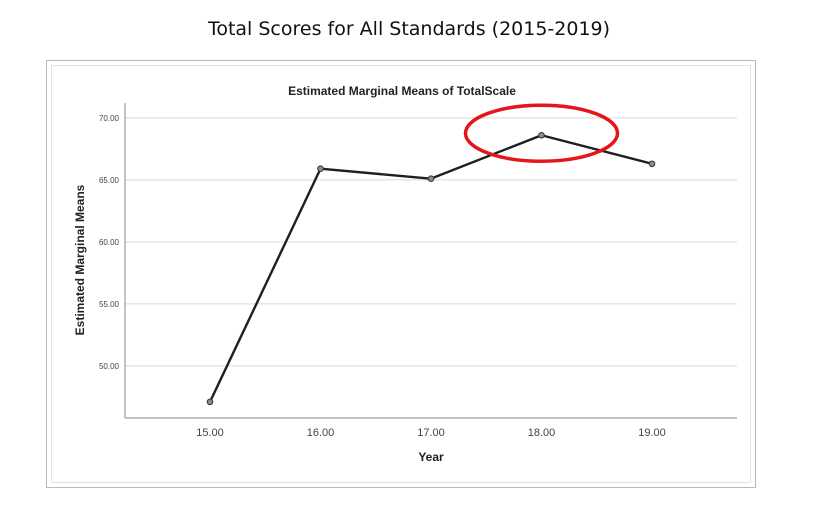 This screenshot has width=818, height=506. I want to click on y-tick-label: 70.00, so click(109, 118).